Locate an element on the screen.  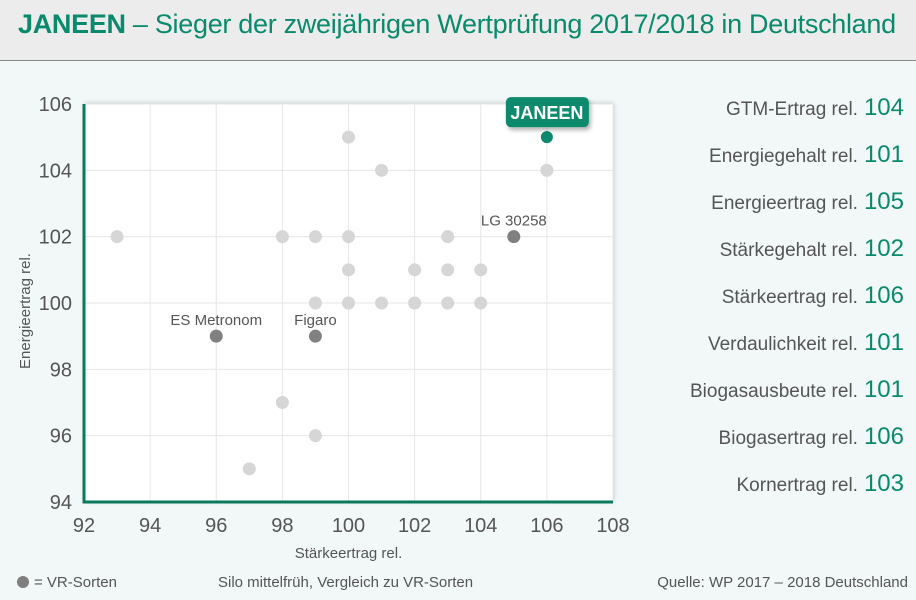
legend-label: = VR-Sorten is located at coordinates (75, 582).